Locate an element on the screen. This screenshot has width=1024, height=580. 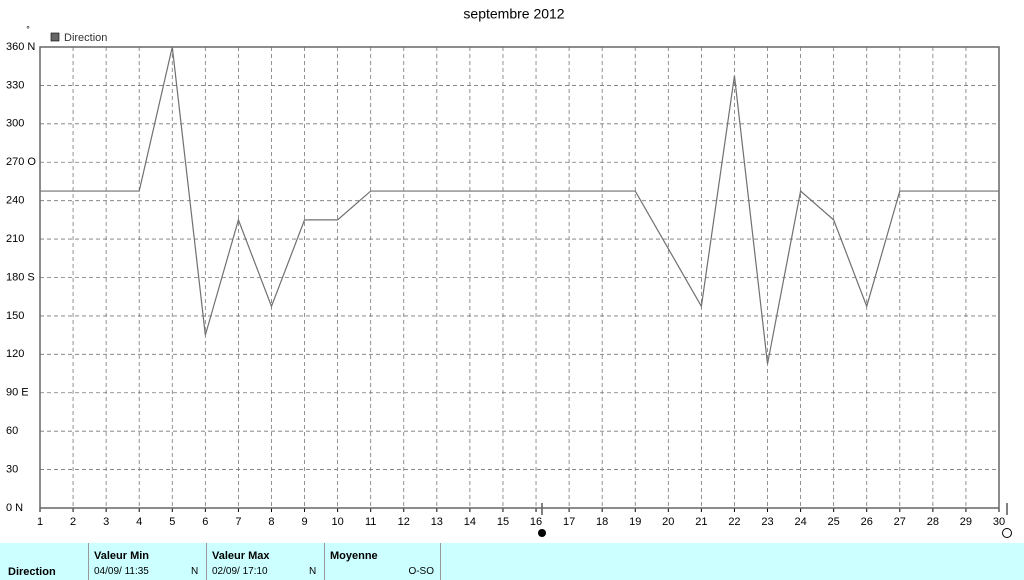
x-tick-label: 22 is located at coordinates (734, 522).